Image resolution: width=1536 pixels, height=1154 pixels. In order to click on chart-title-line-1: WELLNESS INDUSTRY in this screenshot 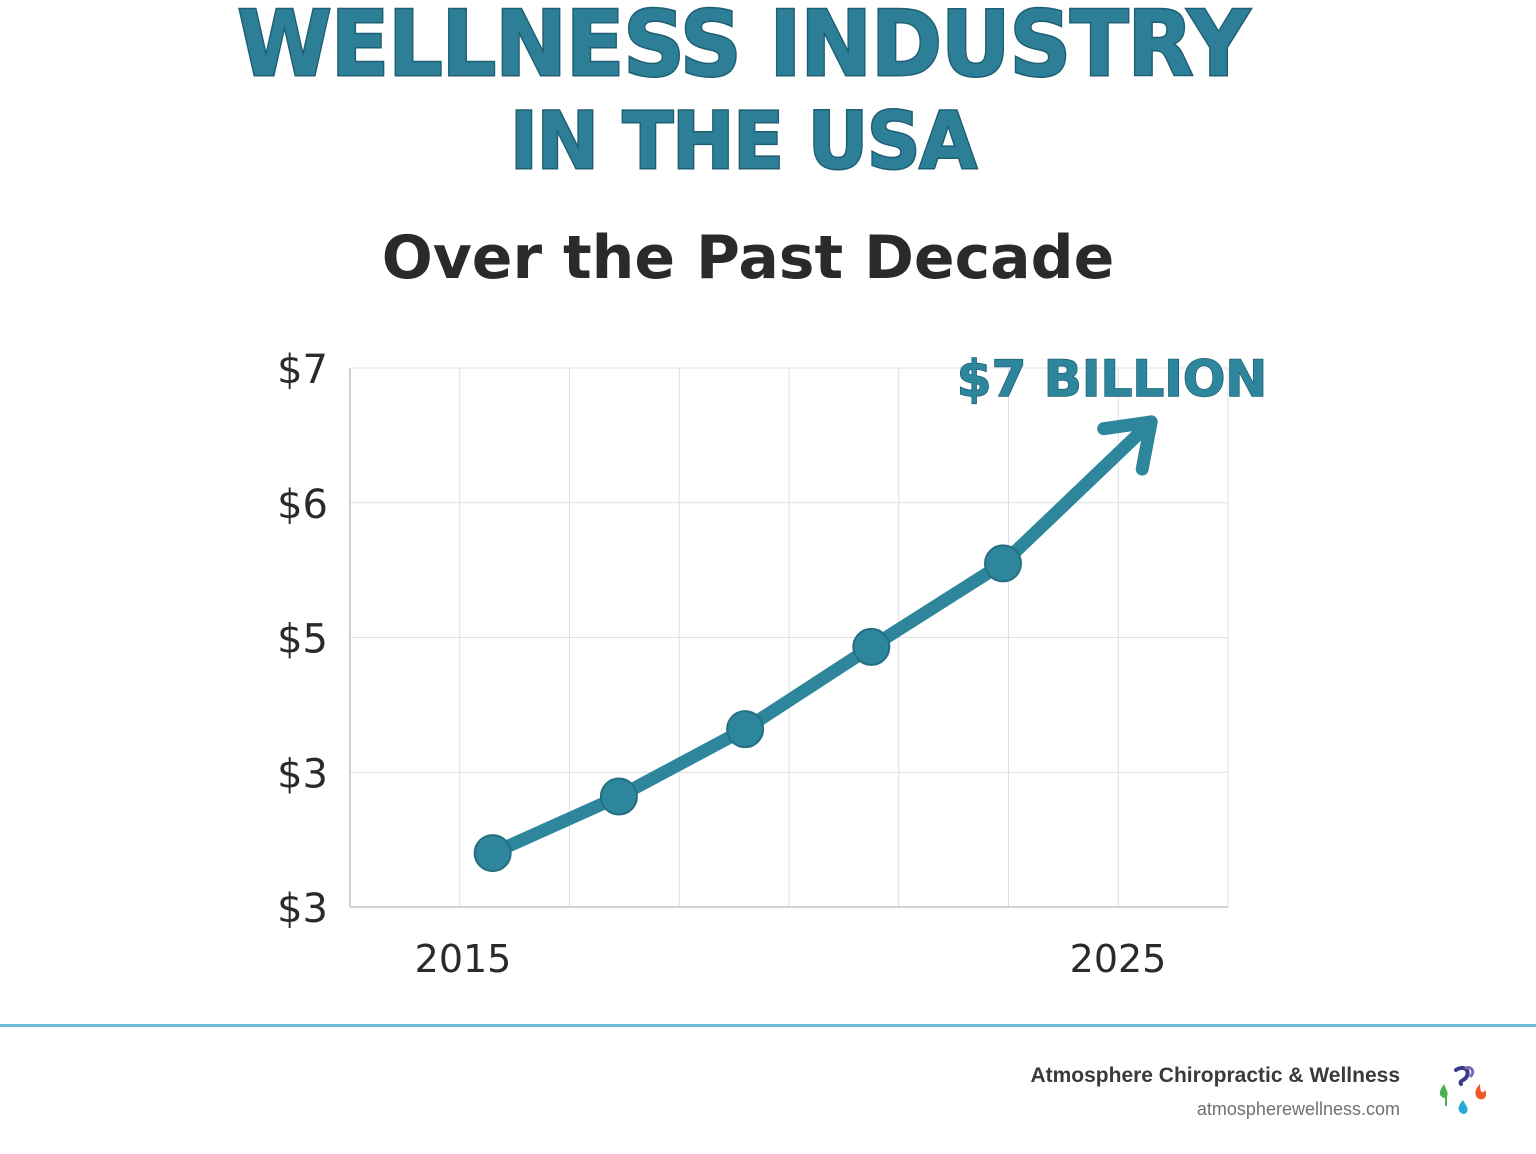, I will do `click(743, 48)`.